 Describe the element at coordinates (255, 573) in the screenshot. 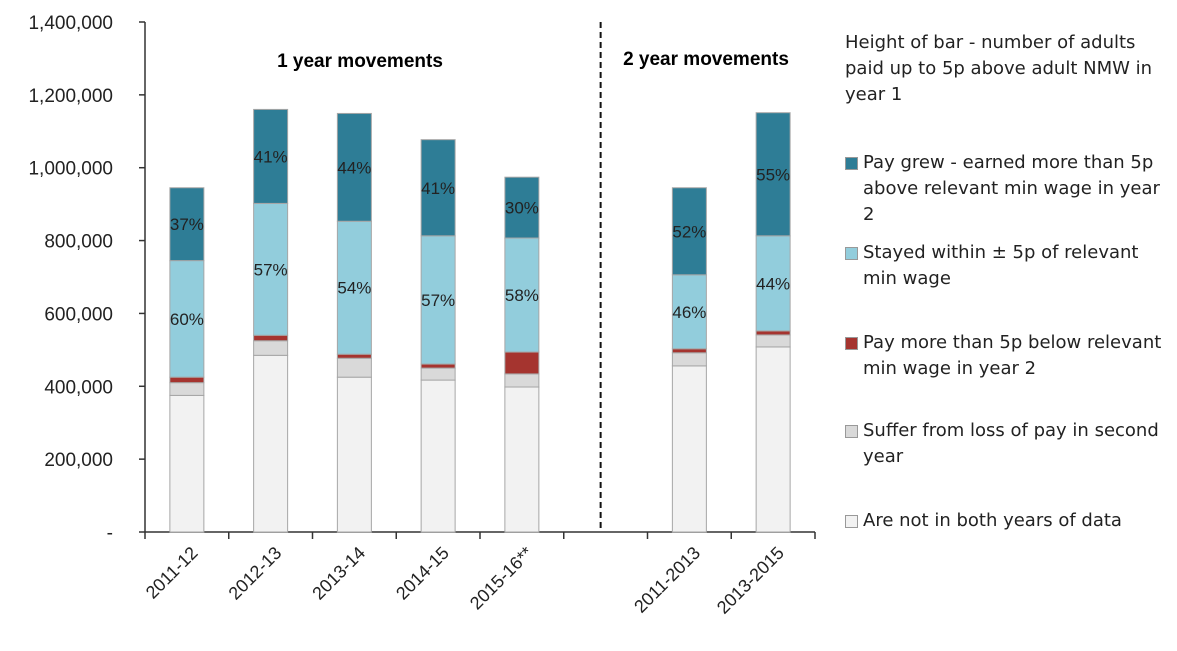

I see `x-tick-label: 2012-13` at that location.